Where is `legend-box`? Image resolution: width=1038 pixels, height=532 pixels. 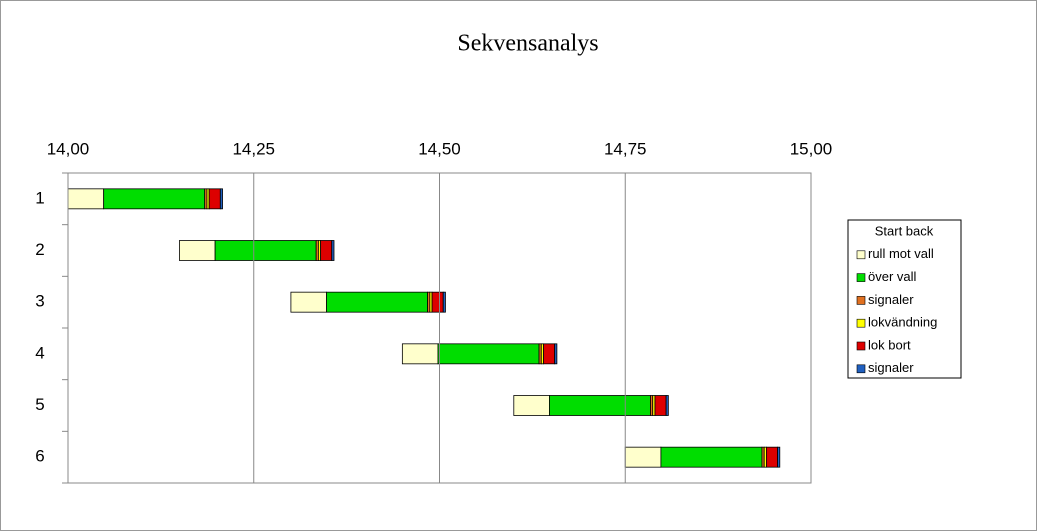 legend-box is located at coordinates (904, 299).